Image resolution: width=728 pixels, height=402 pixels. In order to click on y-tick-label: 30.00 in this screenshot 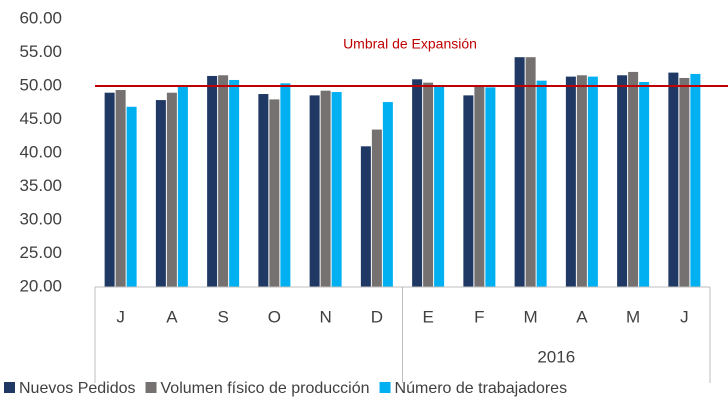, I will do `click(40, 218)`.